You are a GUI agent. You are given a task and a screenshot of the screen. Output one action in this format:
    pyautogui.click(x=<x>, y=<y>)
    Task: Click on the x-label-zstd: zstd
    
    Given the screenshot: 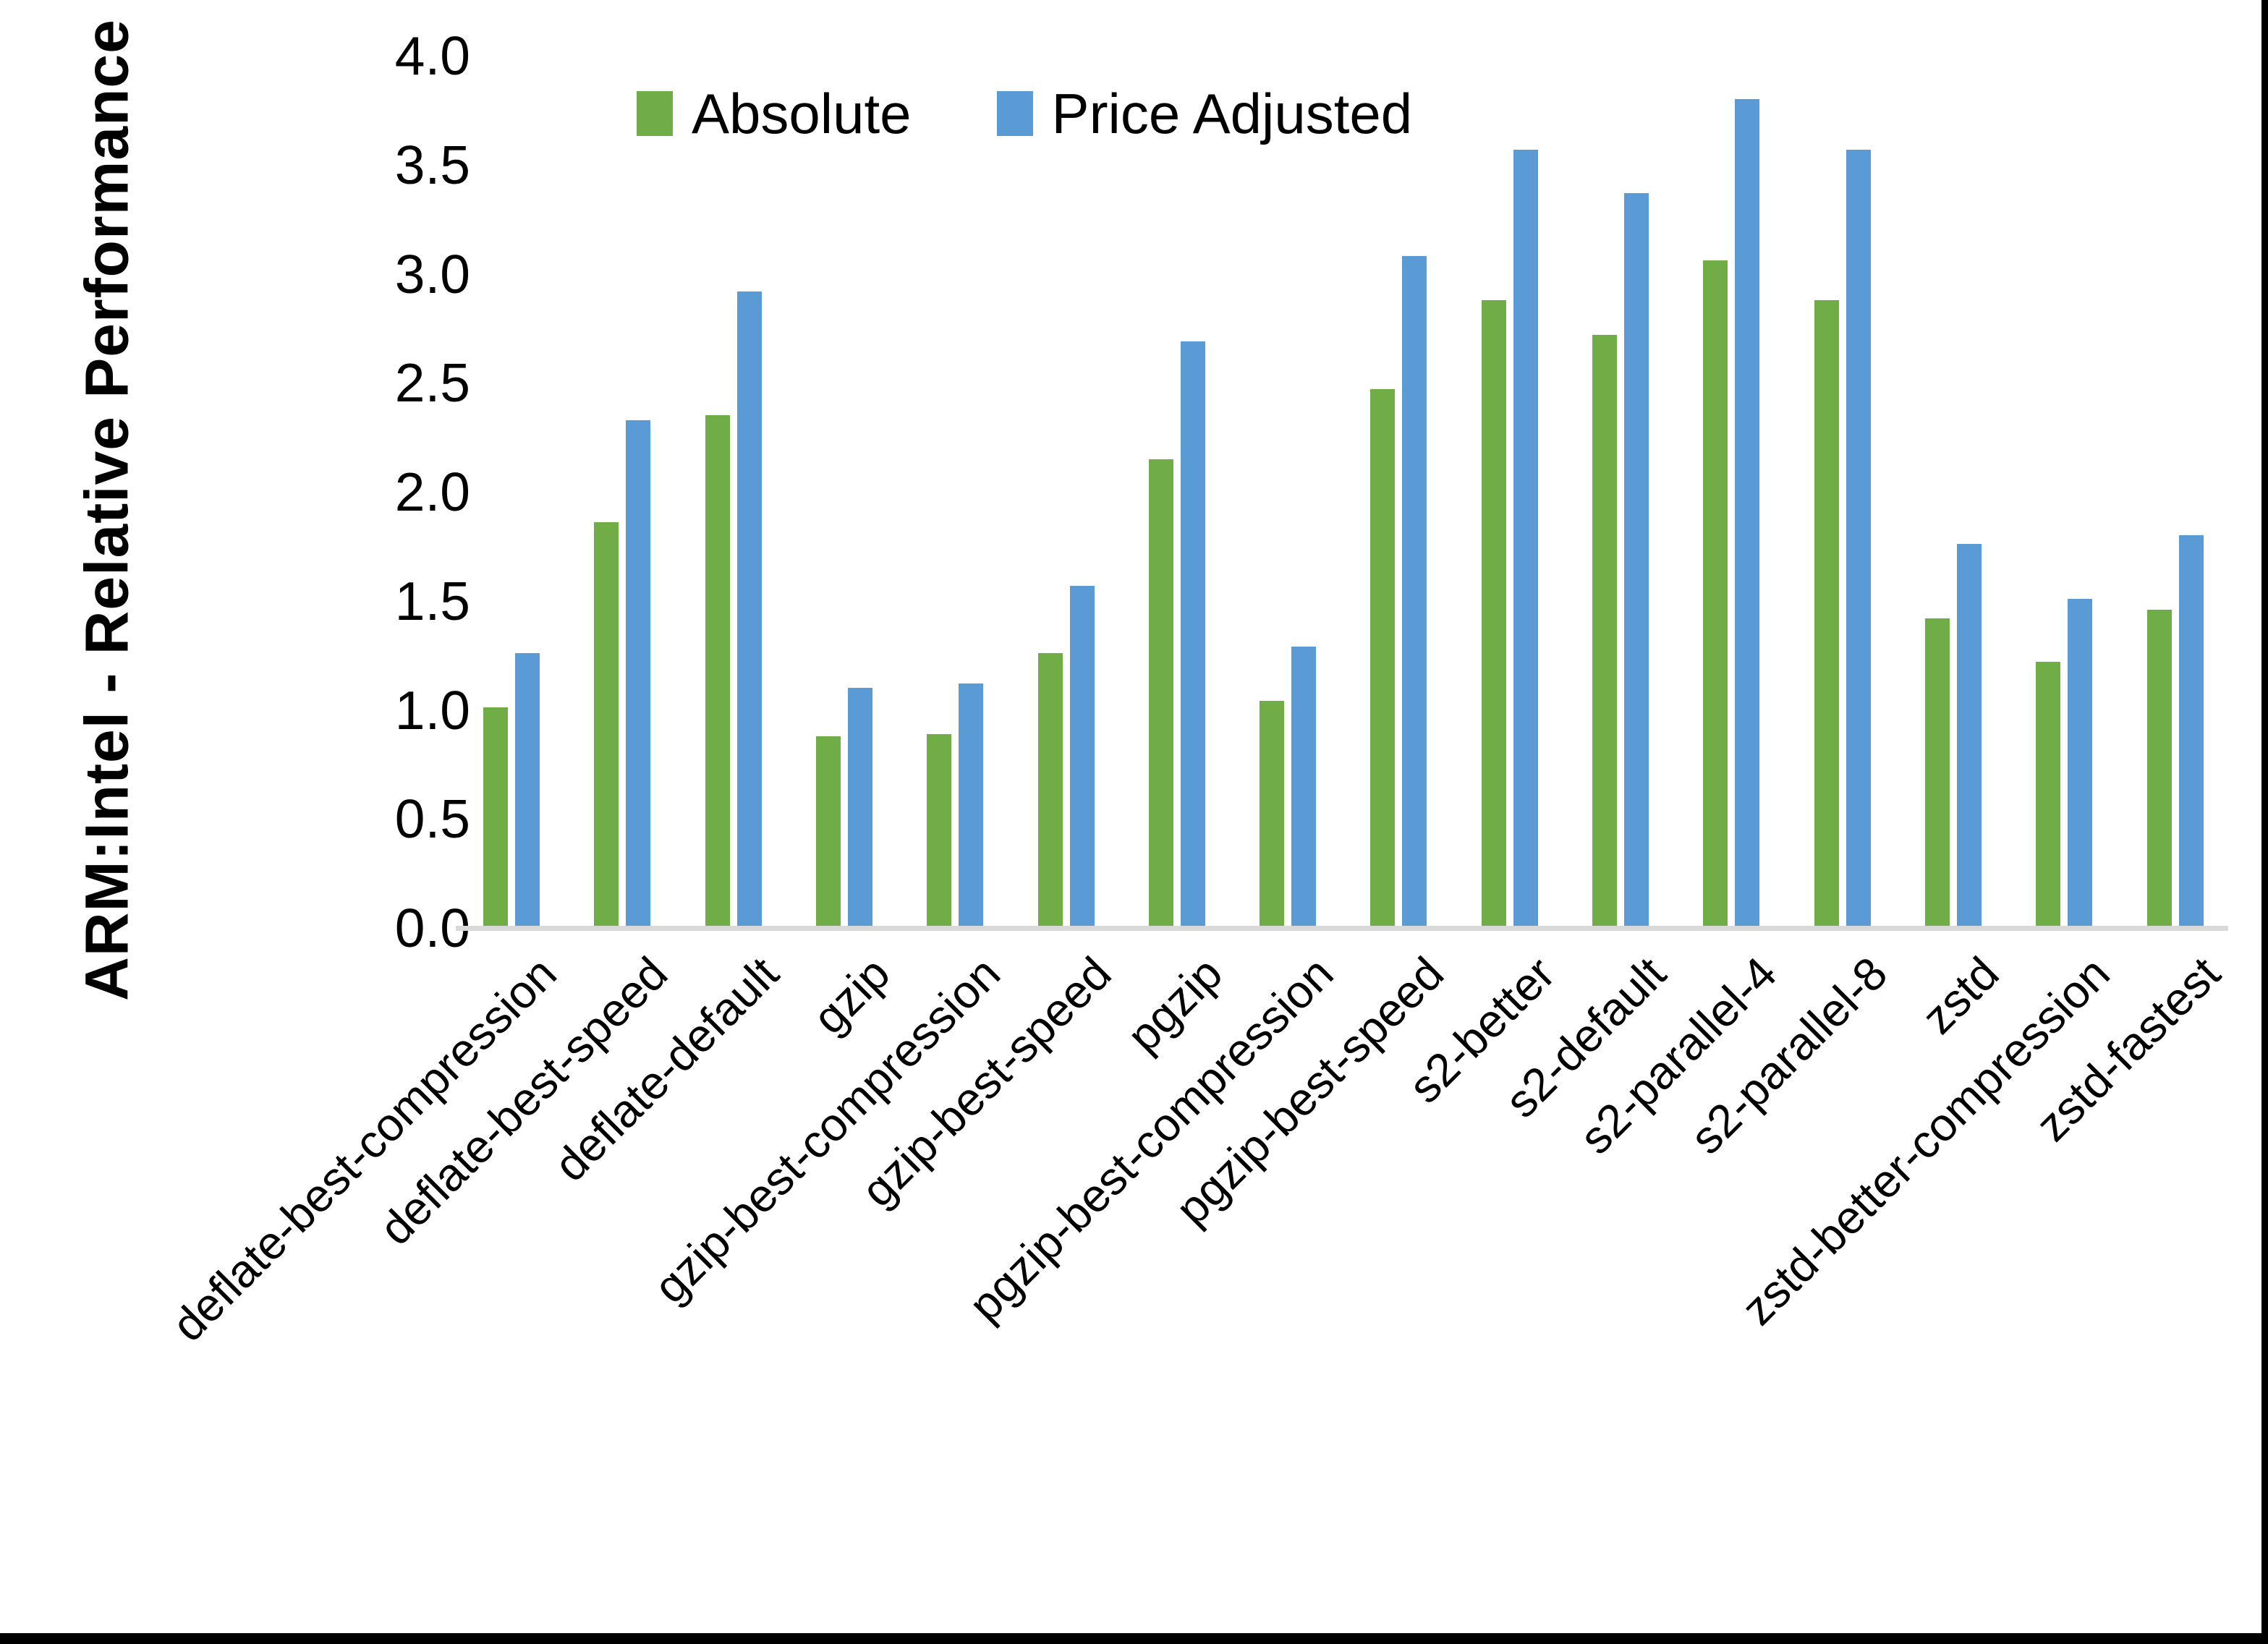 What is the action you would take?
    pyautogui.click(x=1960, y=995)
    